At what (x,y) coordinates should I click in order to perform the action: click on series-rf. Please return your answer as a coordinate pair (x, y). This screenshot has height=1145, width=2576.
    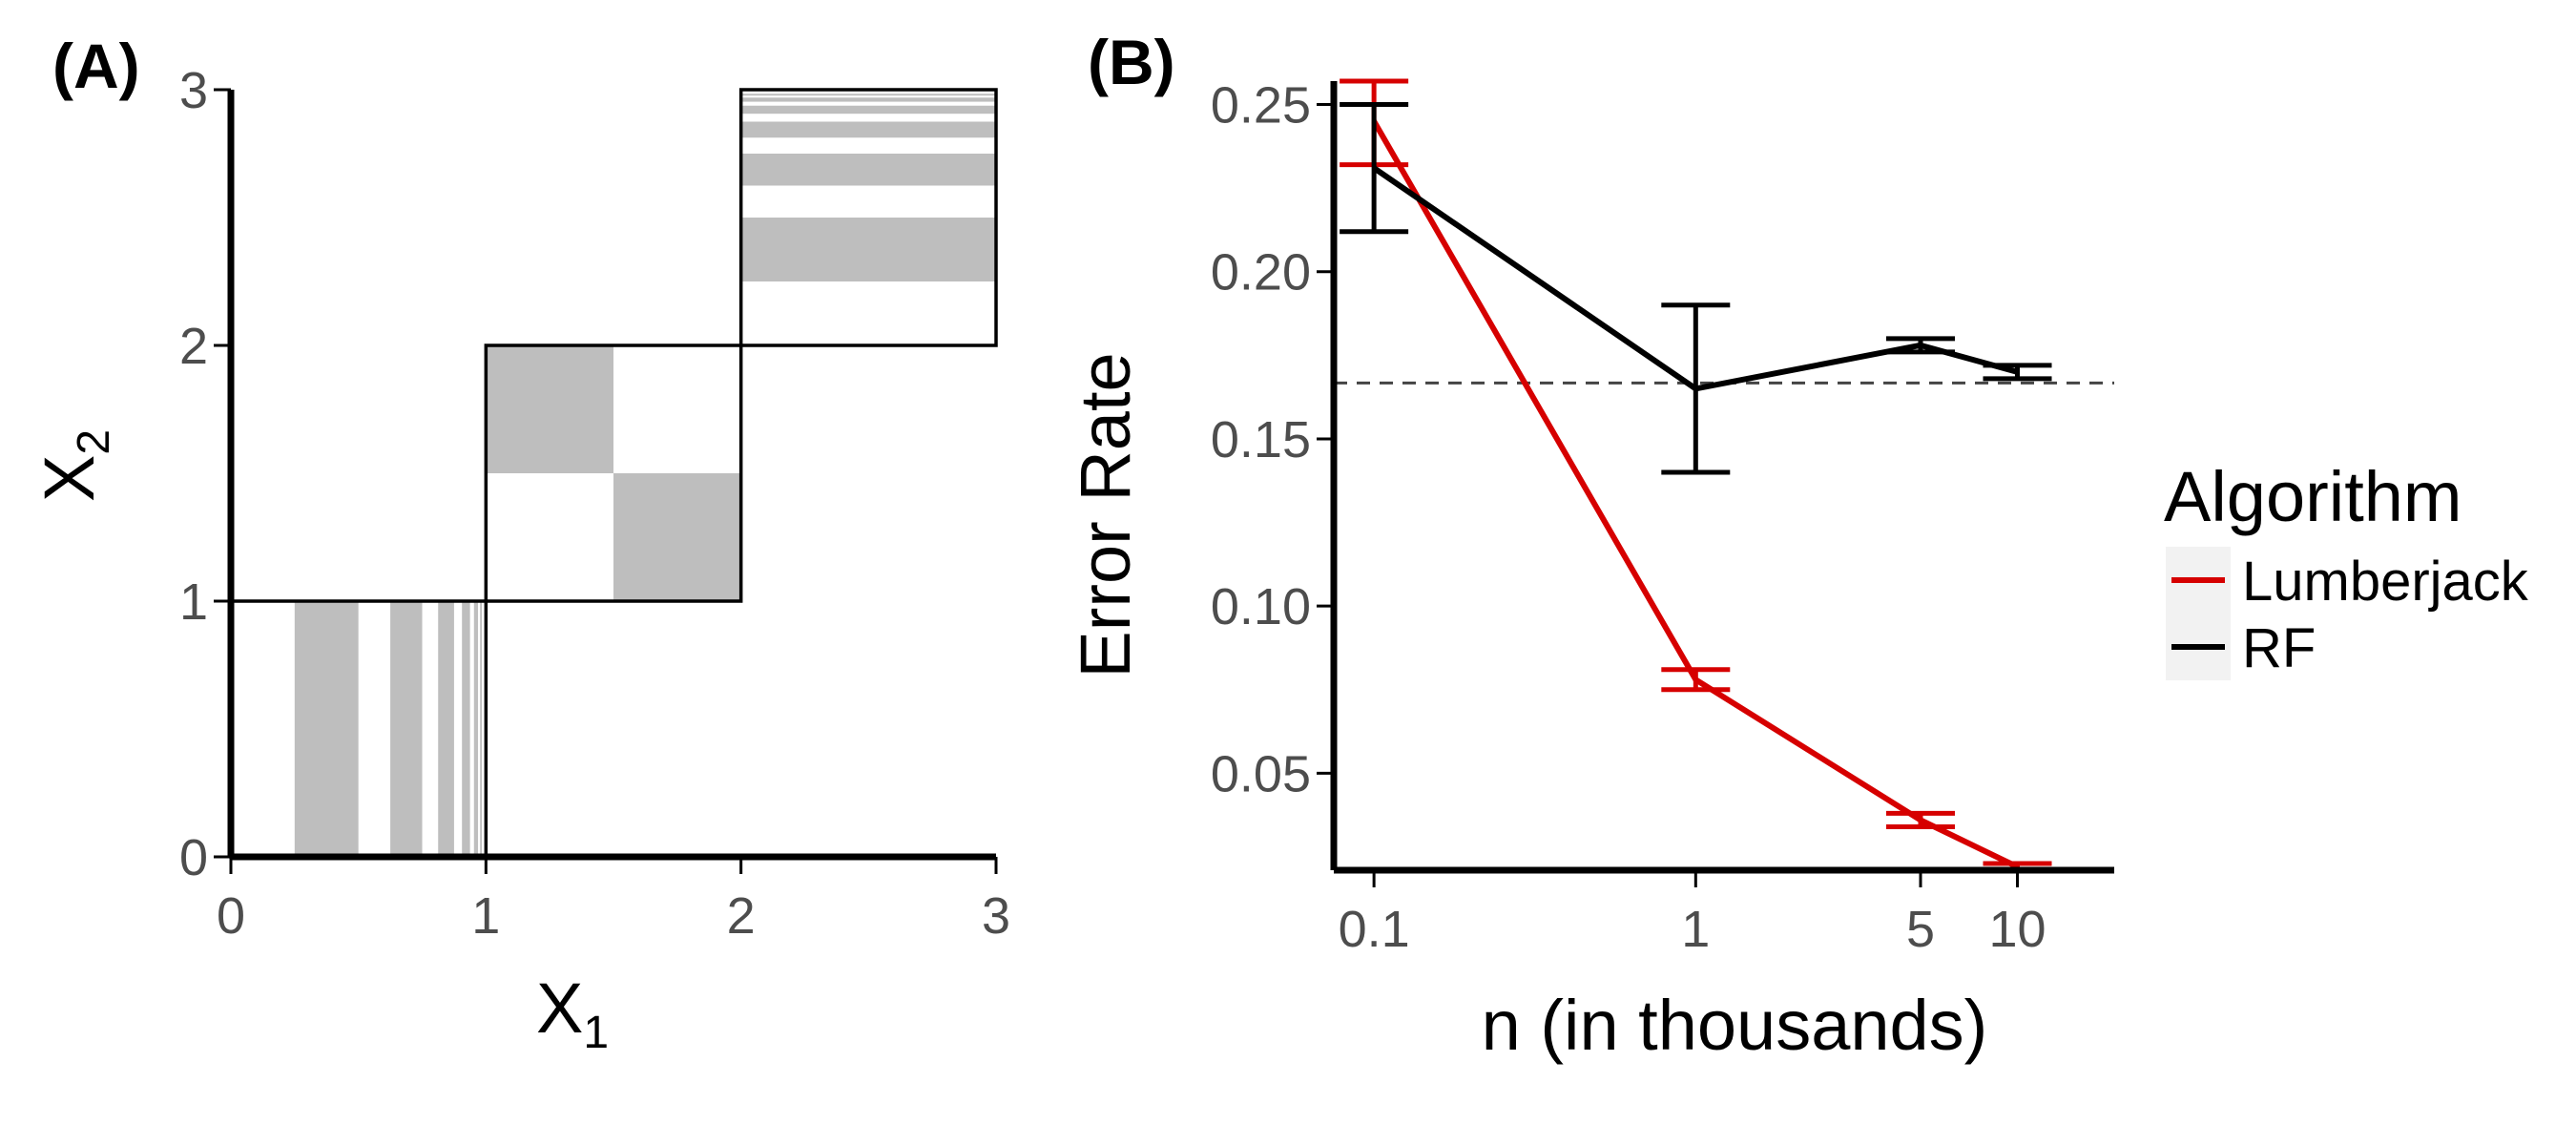
    Looking at the image, I should click on (1696, 288).